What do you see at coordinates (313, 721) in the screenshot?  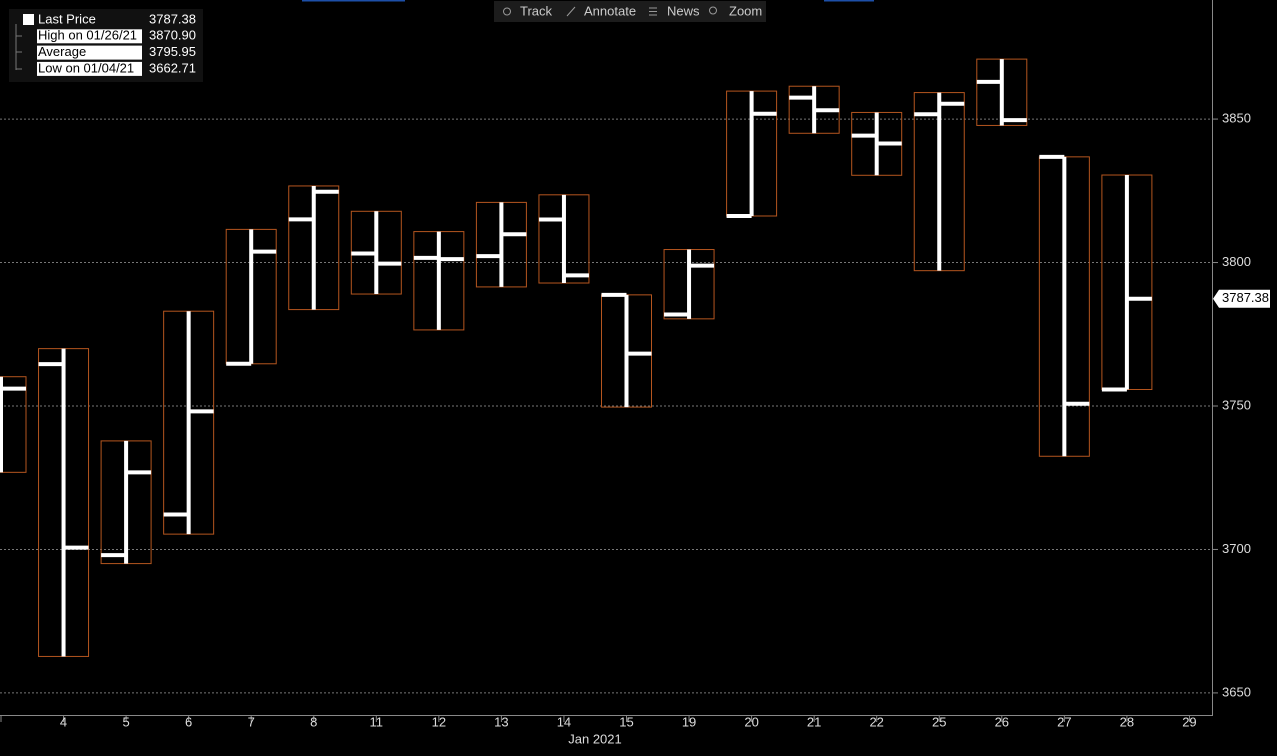 I see `x-tick-label: 8` at bounding box center [313, 721].